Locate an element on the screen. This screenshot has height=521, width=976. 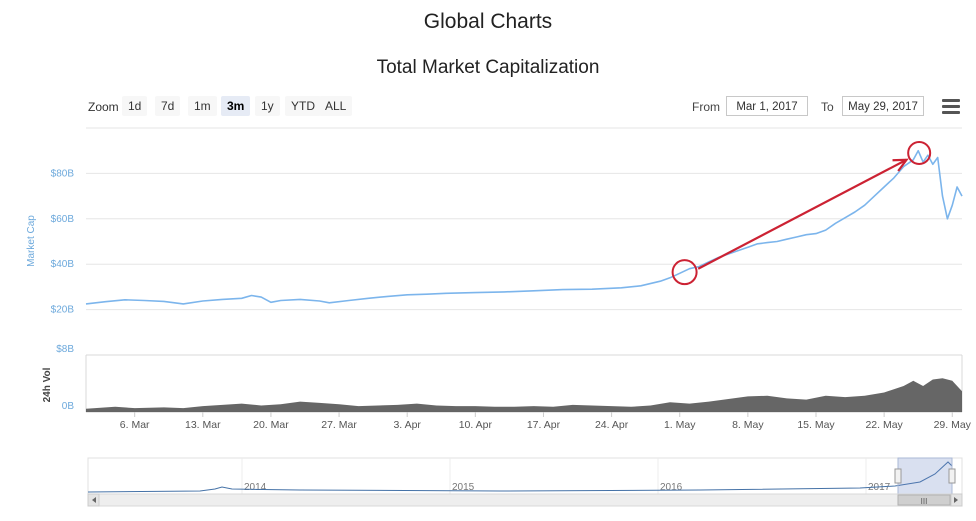
x-tick-label: 15. May is located at coordinates (816, 425).